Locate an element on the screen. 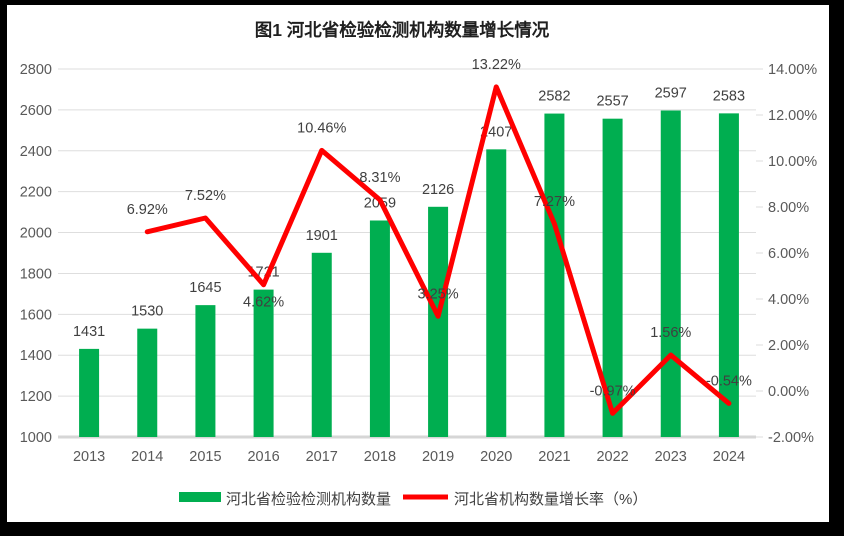 The height and width of the screenshot is (536, 844). left-axis-tick: 1600 is located at coordinates (36, 315).